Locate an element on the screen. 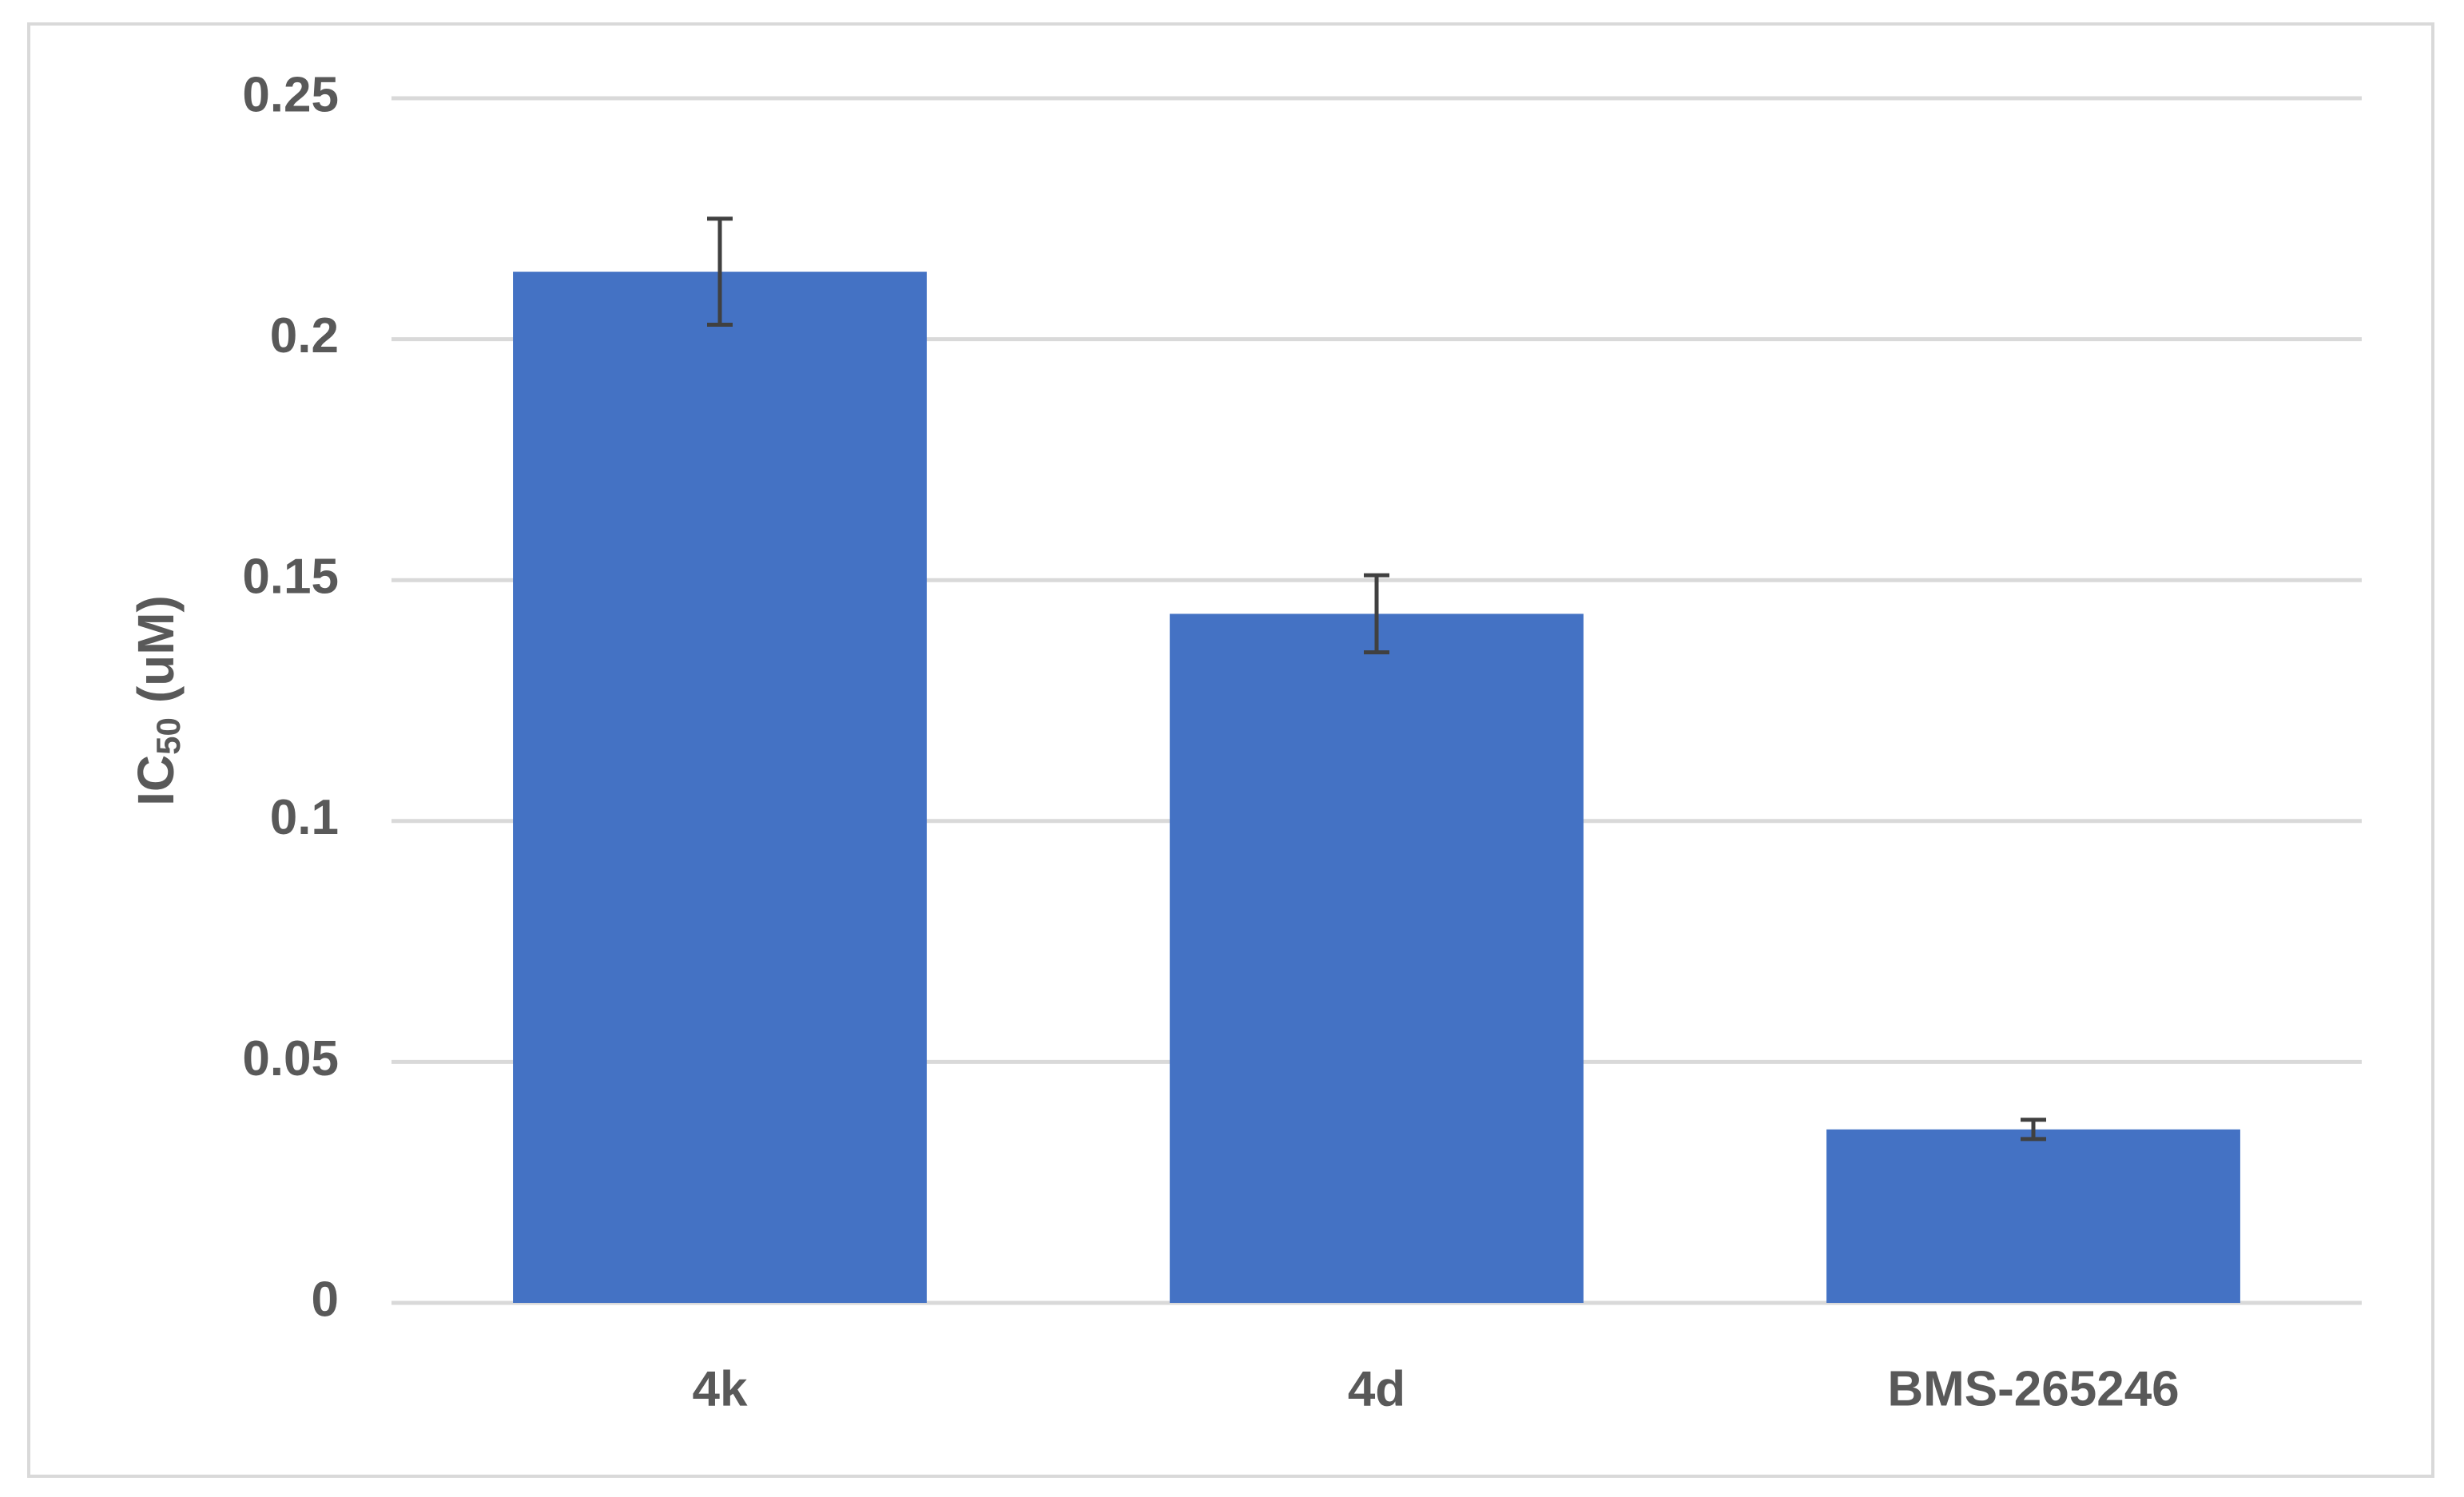 Image resolution: width=2464 pixels, height=1497 pixels. y-label-subscript: 50 is located at coordinates (168, 736).